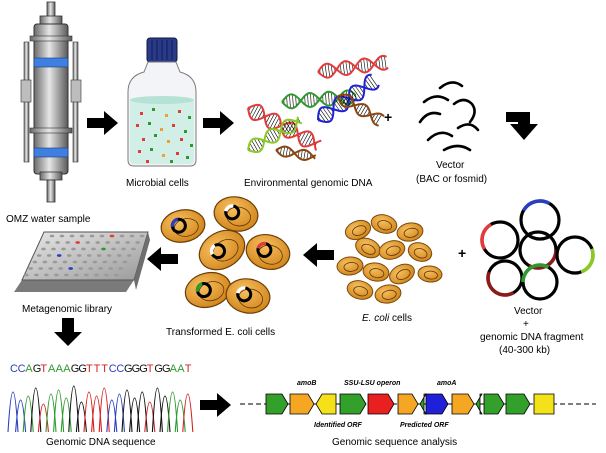 The width and height of the screenshot is (606, 453). I want to click on arrow-left-icon, so click(162, 259).